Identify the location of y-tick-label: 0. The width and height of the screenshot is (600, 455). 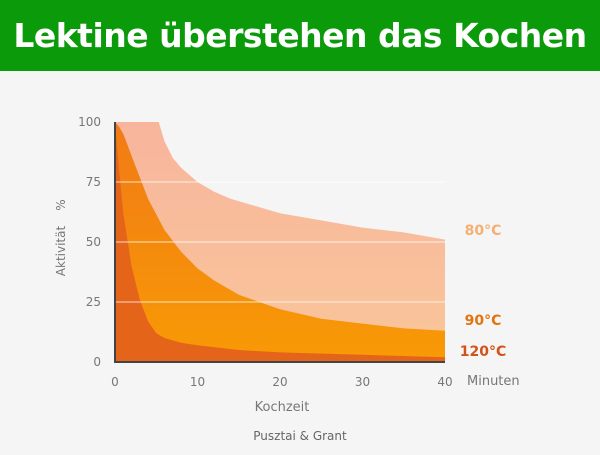
(97, 362).